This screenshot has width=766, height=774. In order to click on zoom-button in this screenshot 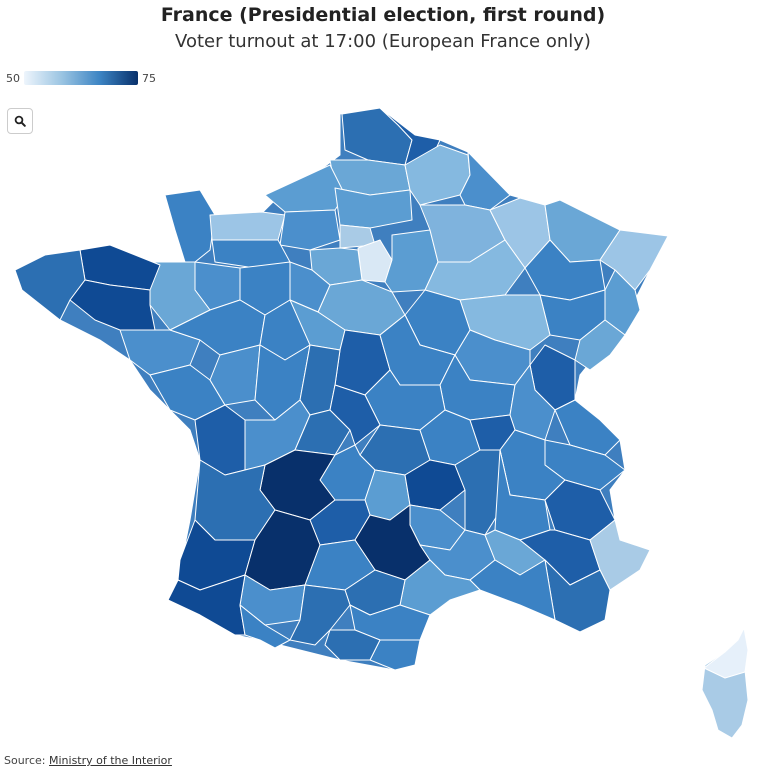, I will do `click(20, 121)`.